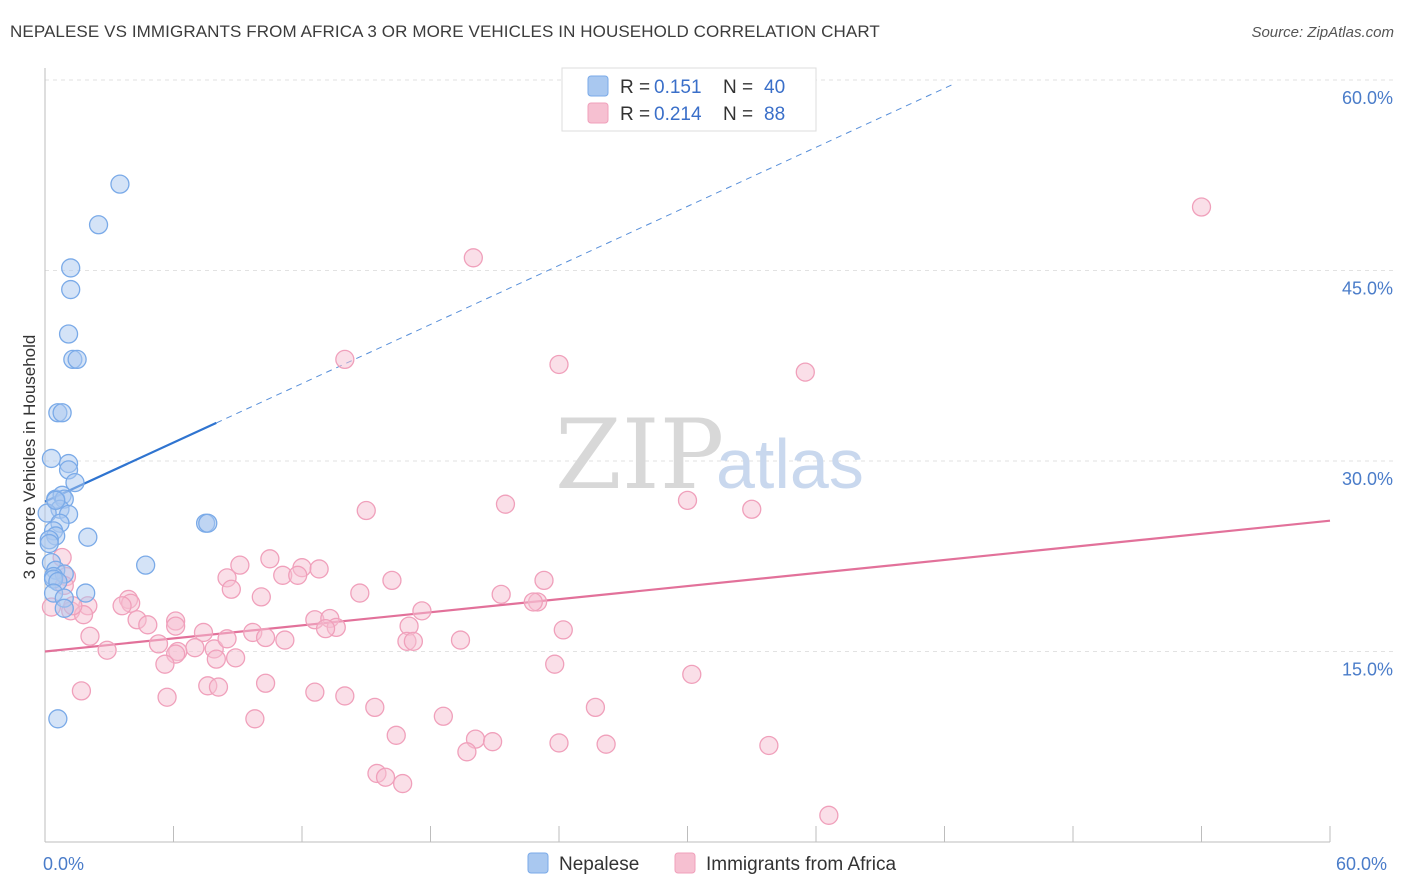  Describe the element at coordinates (635, 87) in the screenshot. I see `legend-r-label-0: R =` at that location.